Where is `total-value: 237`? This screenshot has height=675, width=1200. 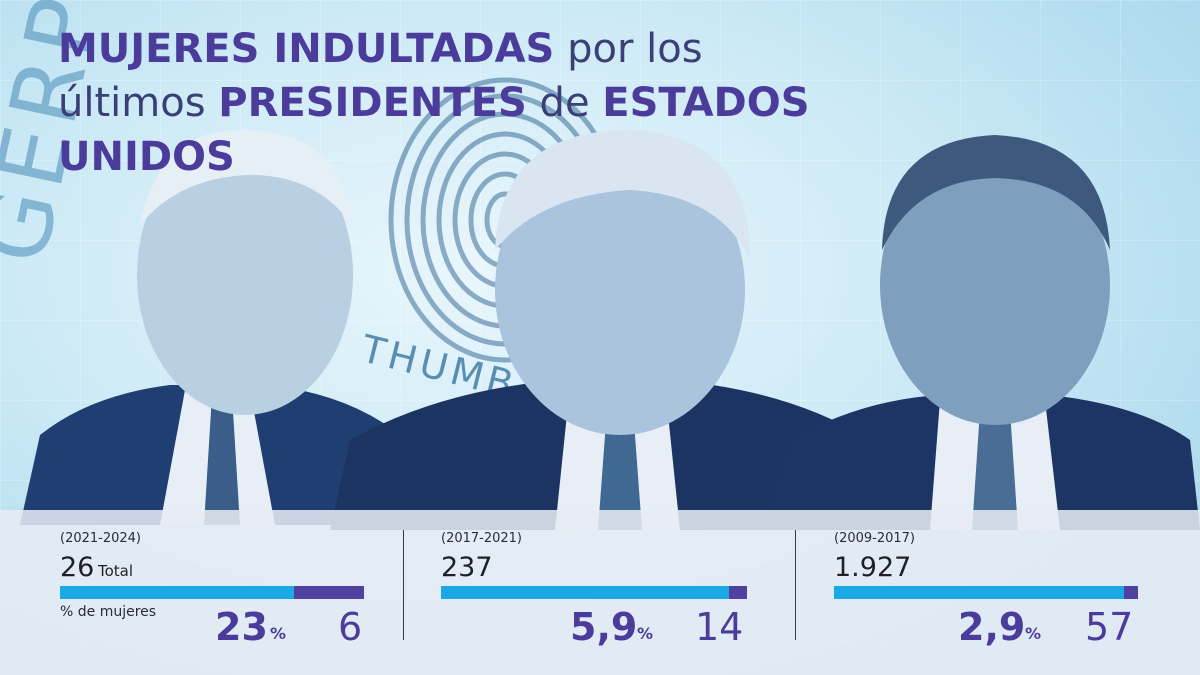
total-value: 237 is located at coordinates (467, 567).